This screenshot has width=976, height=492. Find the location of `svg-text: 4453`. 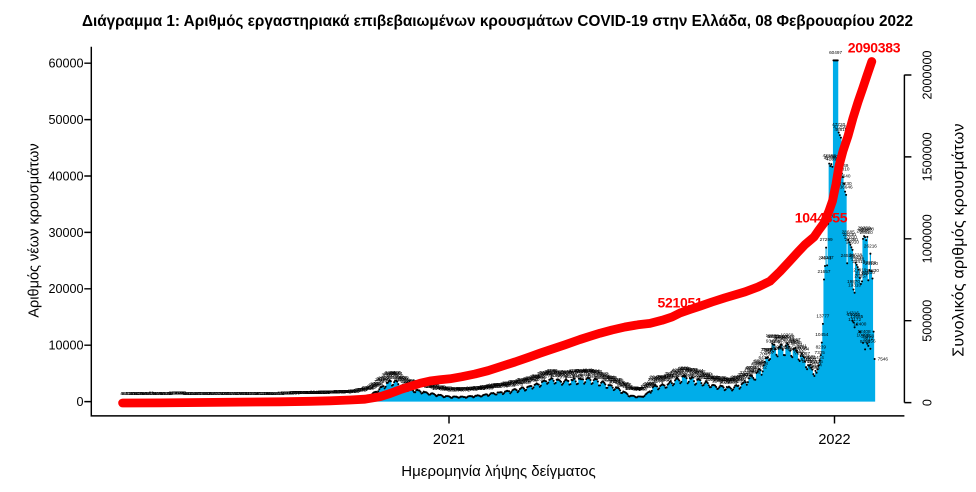

svg-text: 4453 is located at coordinates (682, 368).